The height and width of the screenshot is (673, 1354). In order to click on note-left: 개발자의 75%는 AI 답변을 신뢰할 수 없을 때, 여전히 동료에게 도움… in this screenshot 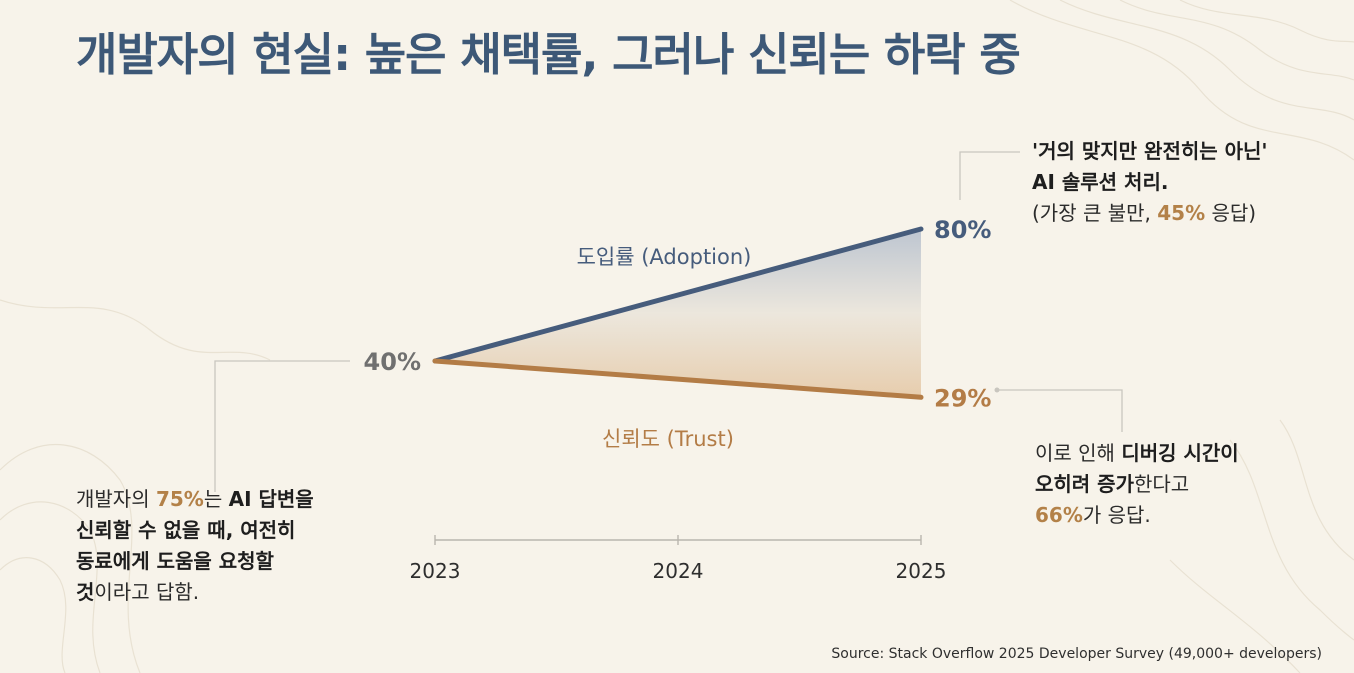, I will do `click(195, 546)`.